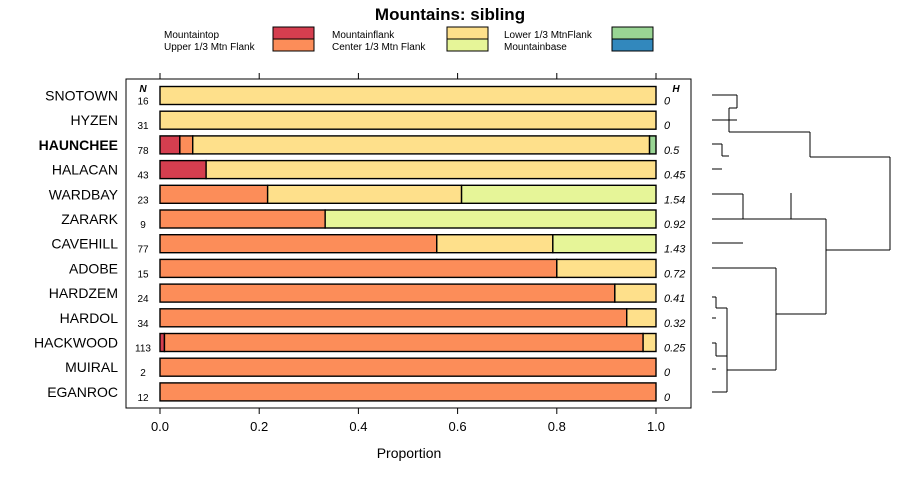 The width and height of the screenshot is (900, 480). What do you see at coordinates (379, 47) in the screenshot?
I see `legend-label-center-1-3-mtn-flank: Center 1/3 Mtn Flank` at bounding box center [379, 47].